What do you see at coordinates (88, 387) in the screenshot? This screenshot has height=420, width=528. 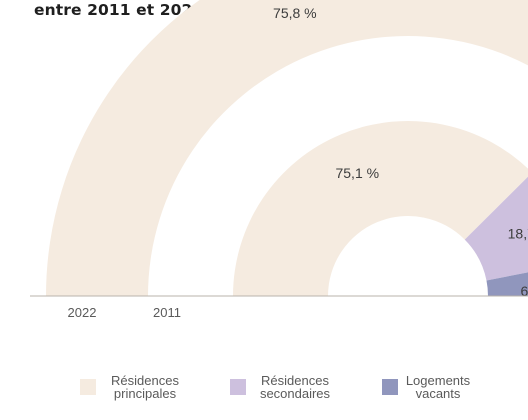 I see `legend-swatch-residences-principales` at bounding box center [88, 387].